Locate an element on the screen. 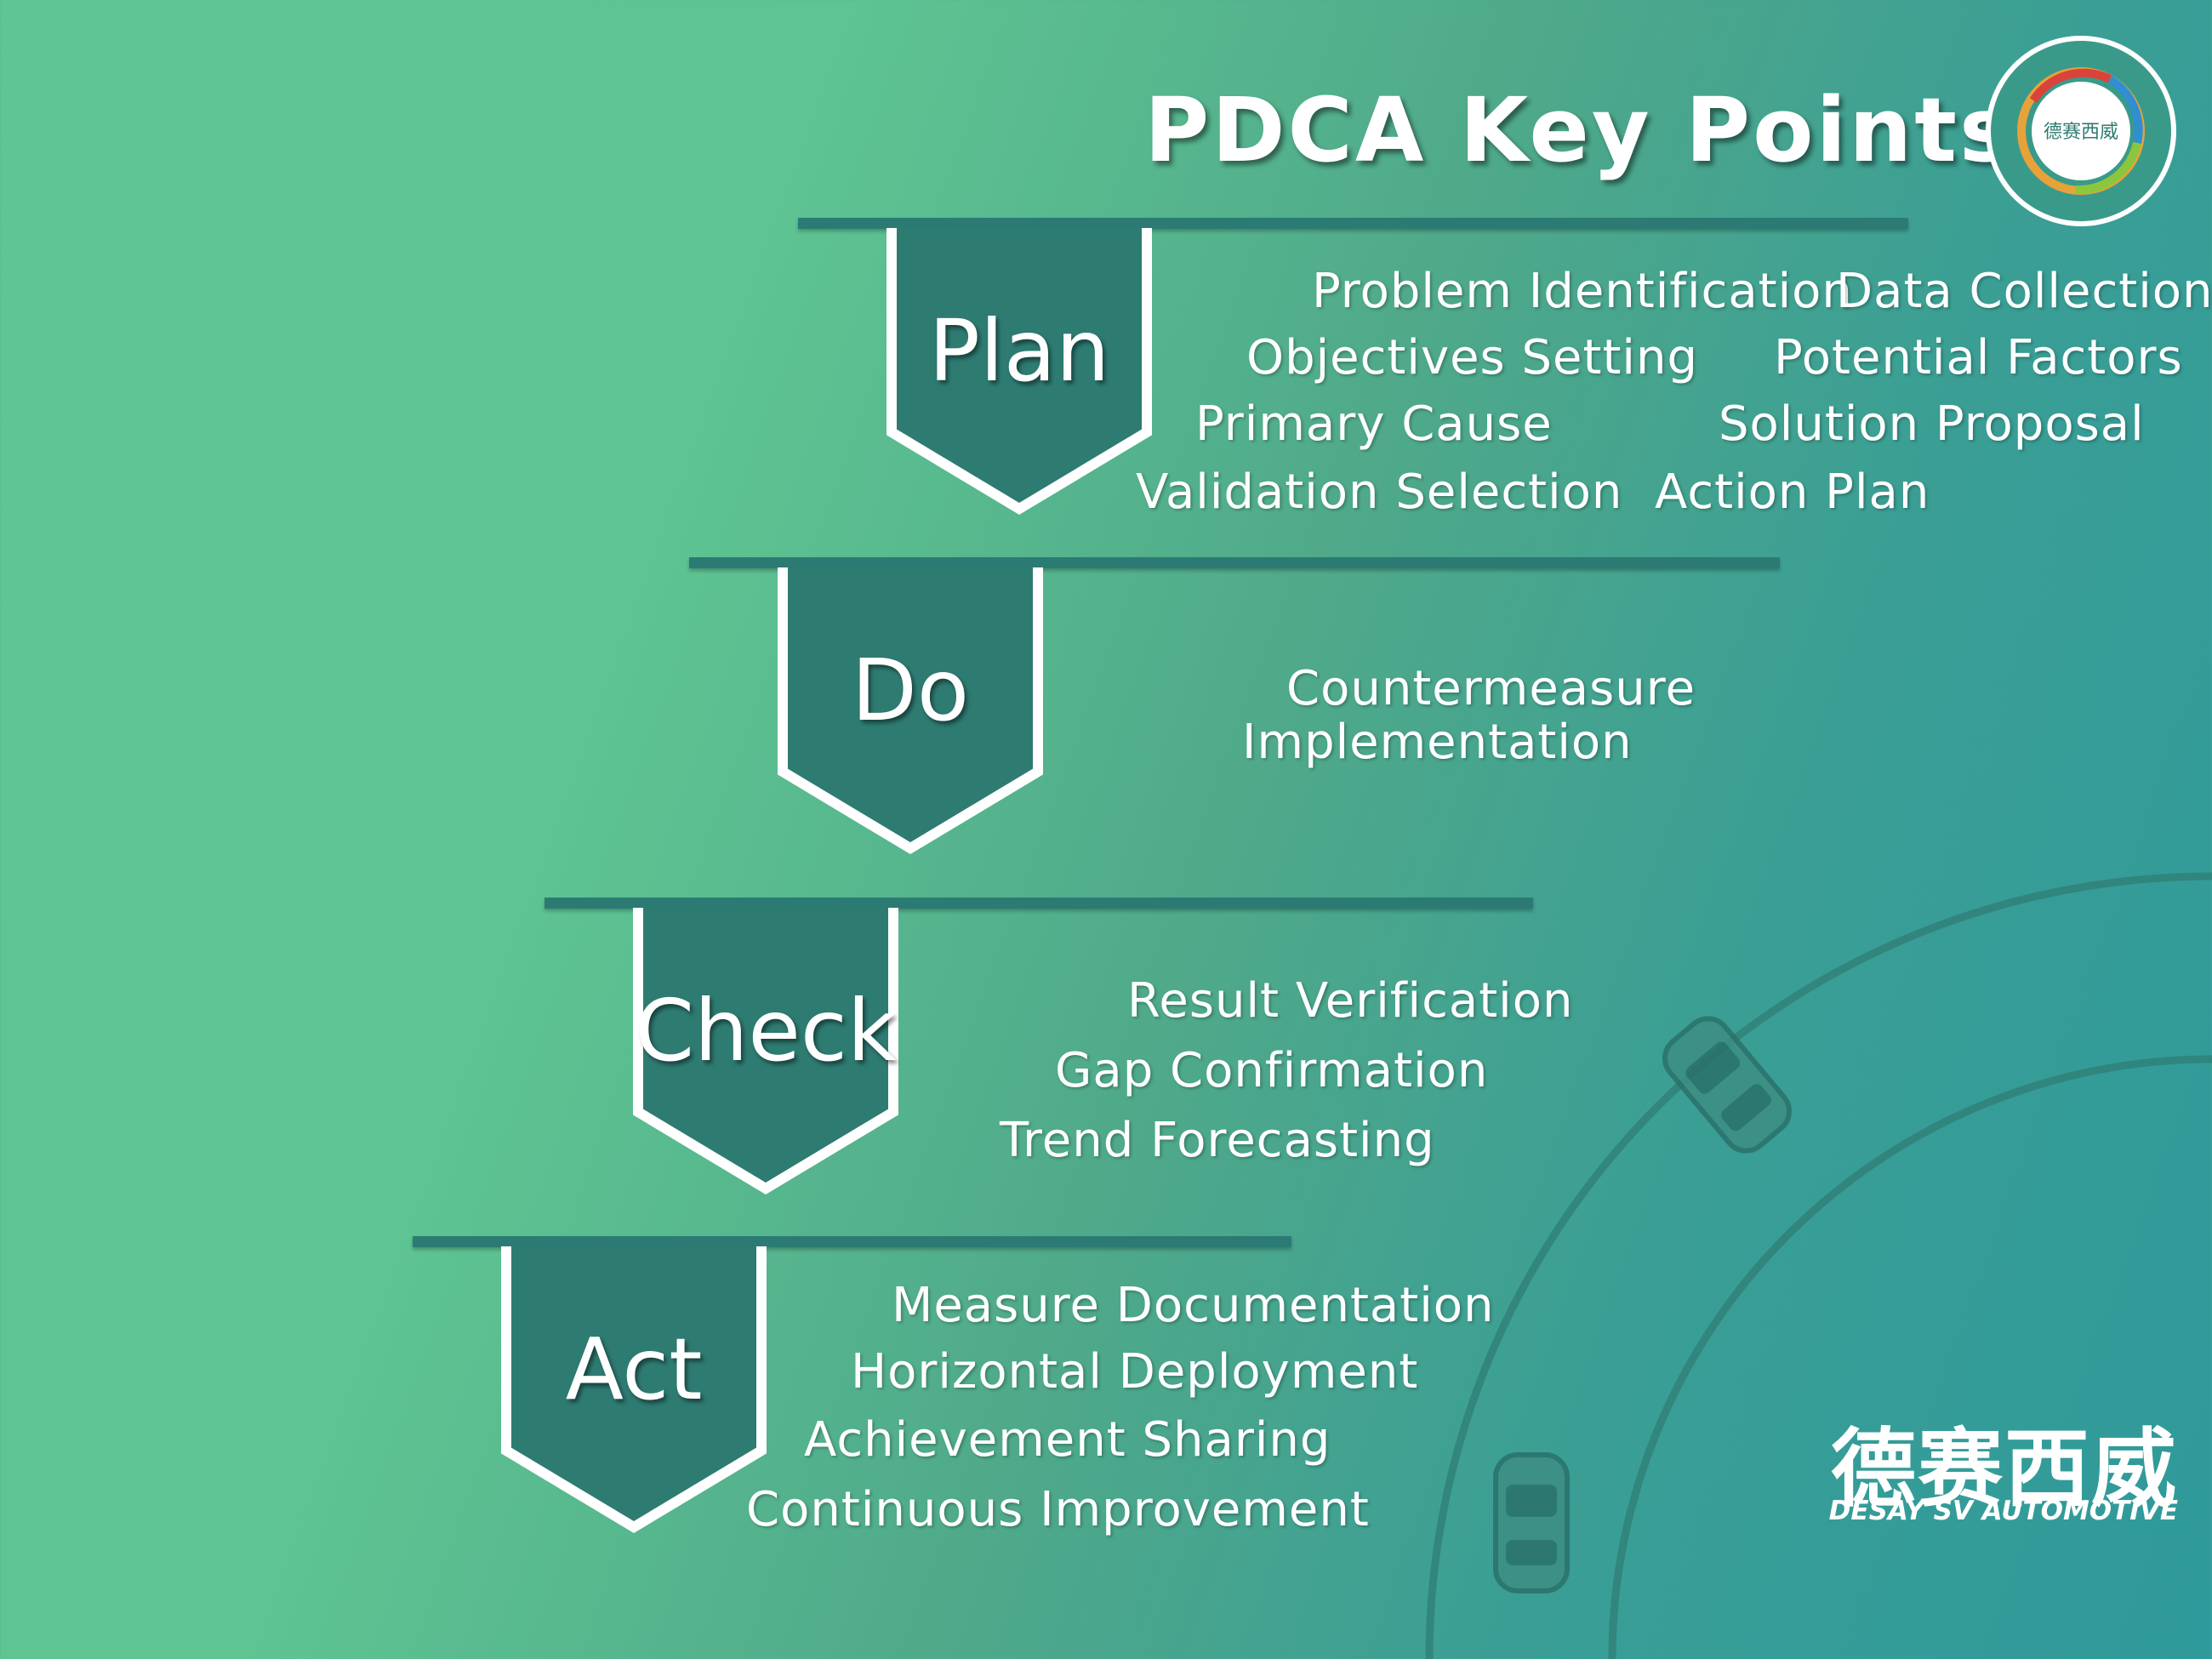  check-point: Gap Confirmation is located at coordinates (1272, 1070).